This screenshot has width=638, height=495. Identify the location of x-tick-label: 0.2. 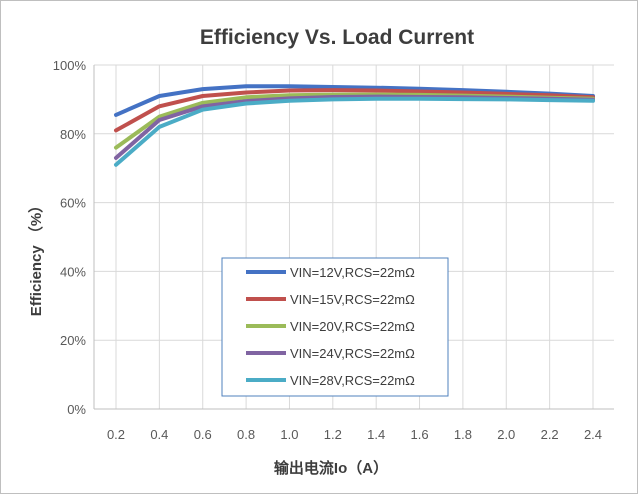
(116, 434).